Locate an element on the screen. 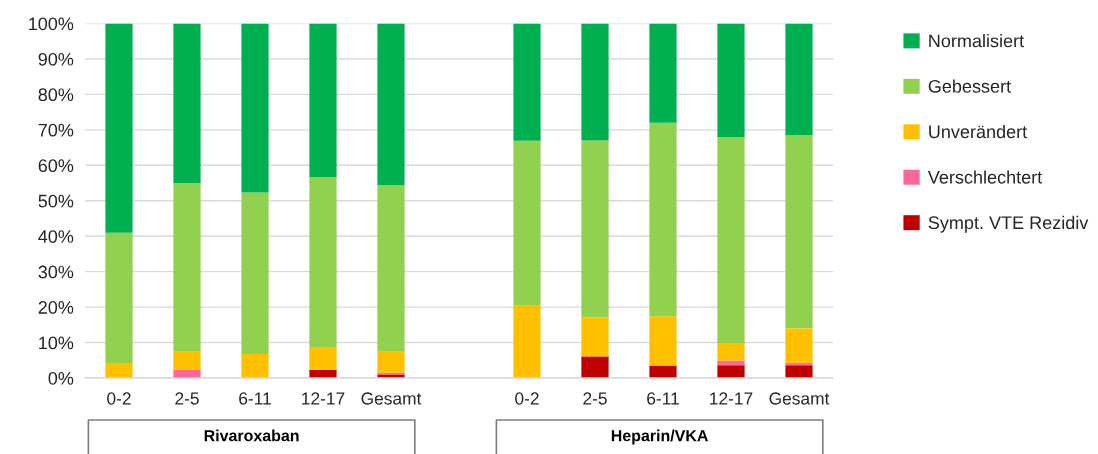 The image size is (1098, 454). legend-label: Normalisiert is located at coordinates (976, 41).